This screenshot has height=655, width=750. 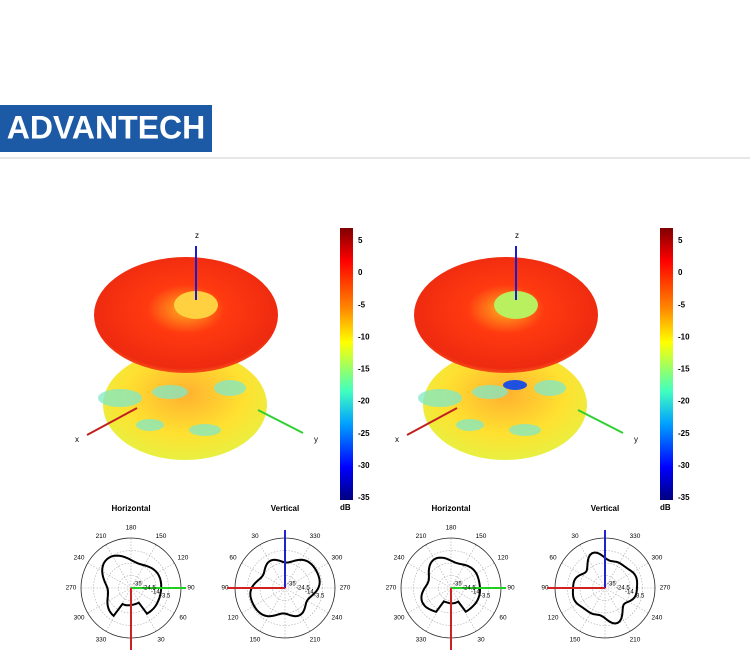 I want to click on cold-spot, so click(x=515, y=385).